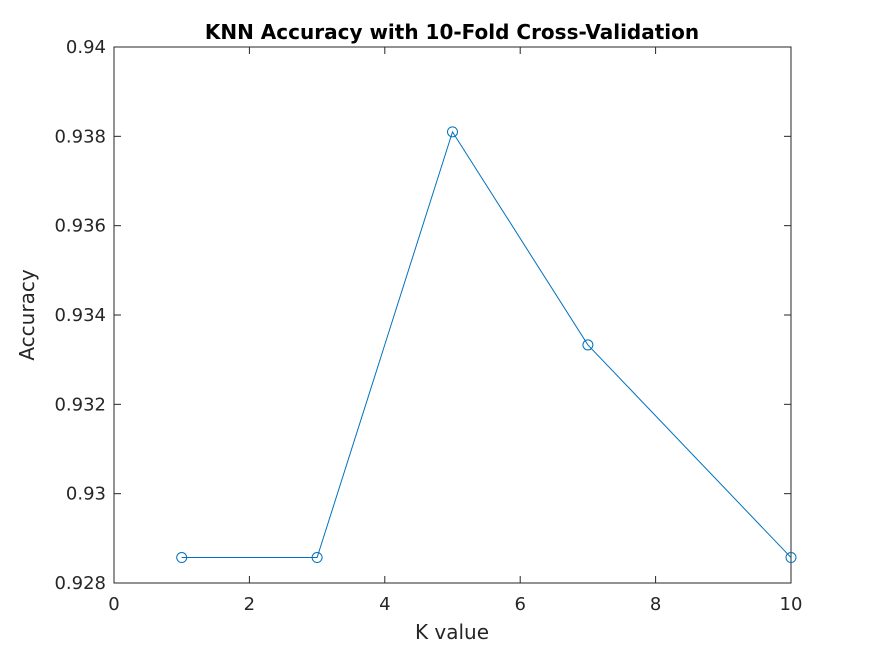 The height and width of the screenshot is (660, 874). What do you see at coordinates (791, 604) in the screenshot?
I see `x-tick-label: 10` at bounding box center [791, 604].